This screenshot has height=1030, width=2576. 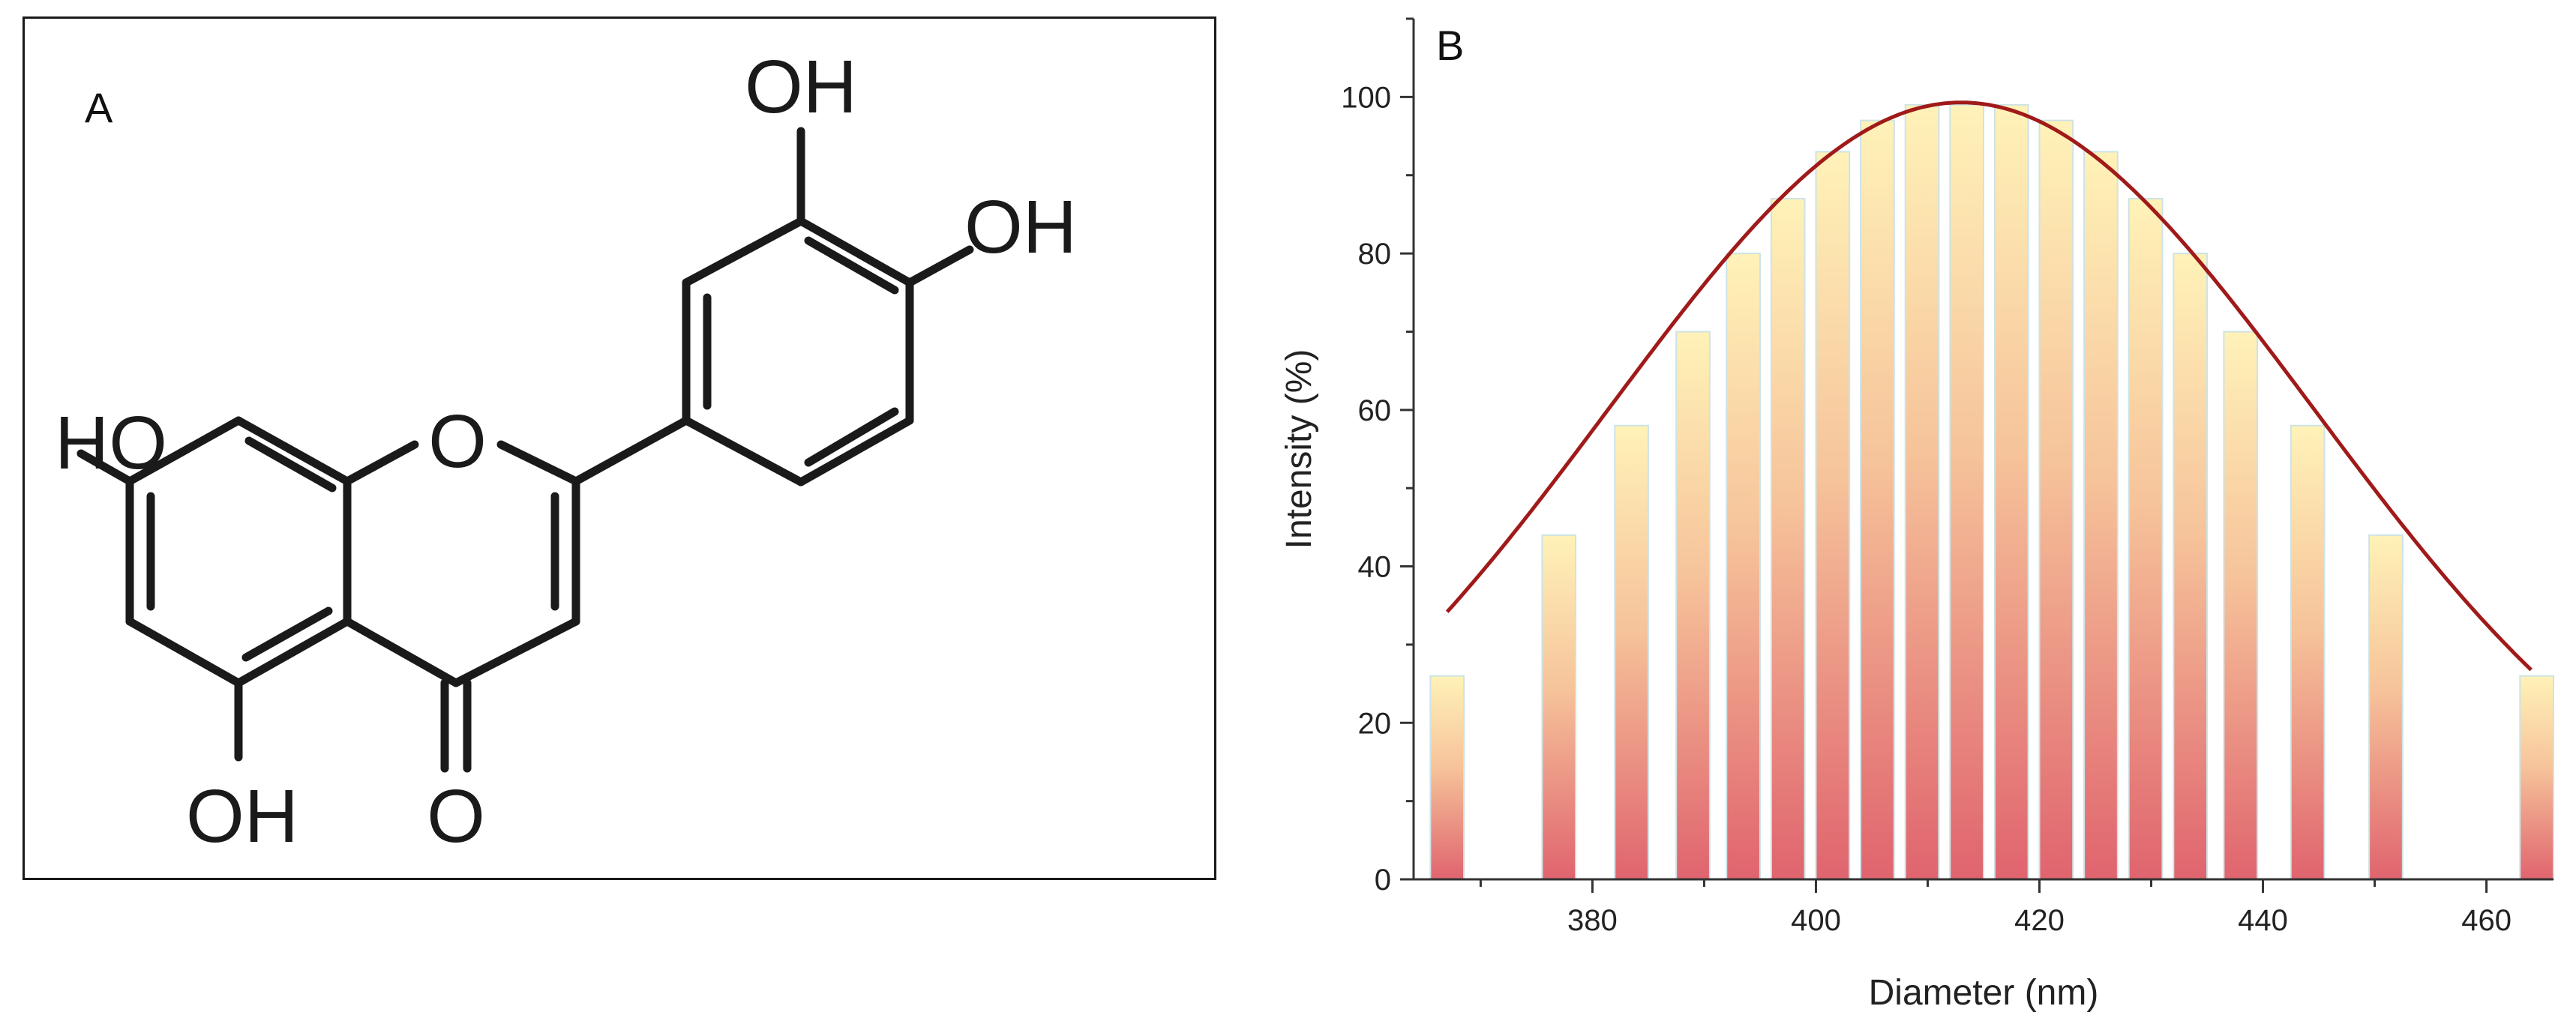 What do you see at coordinates (2040, 921) in the screenshot?
I see `x-tick-label: 420` at bounding box center [2040, 921].